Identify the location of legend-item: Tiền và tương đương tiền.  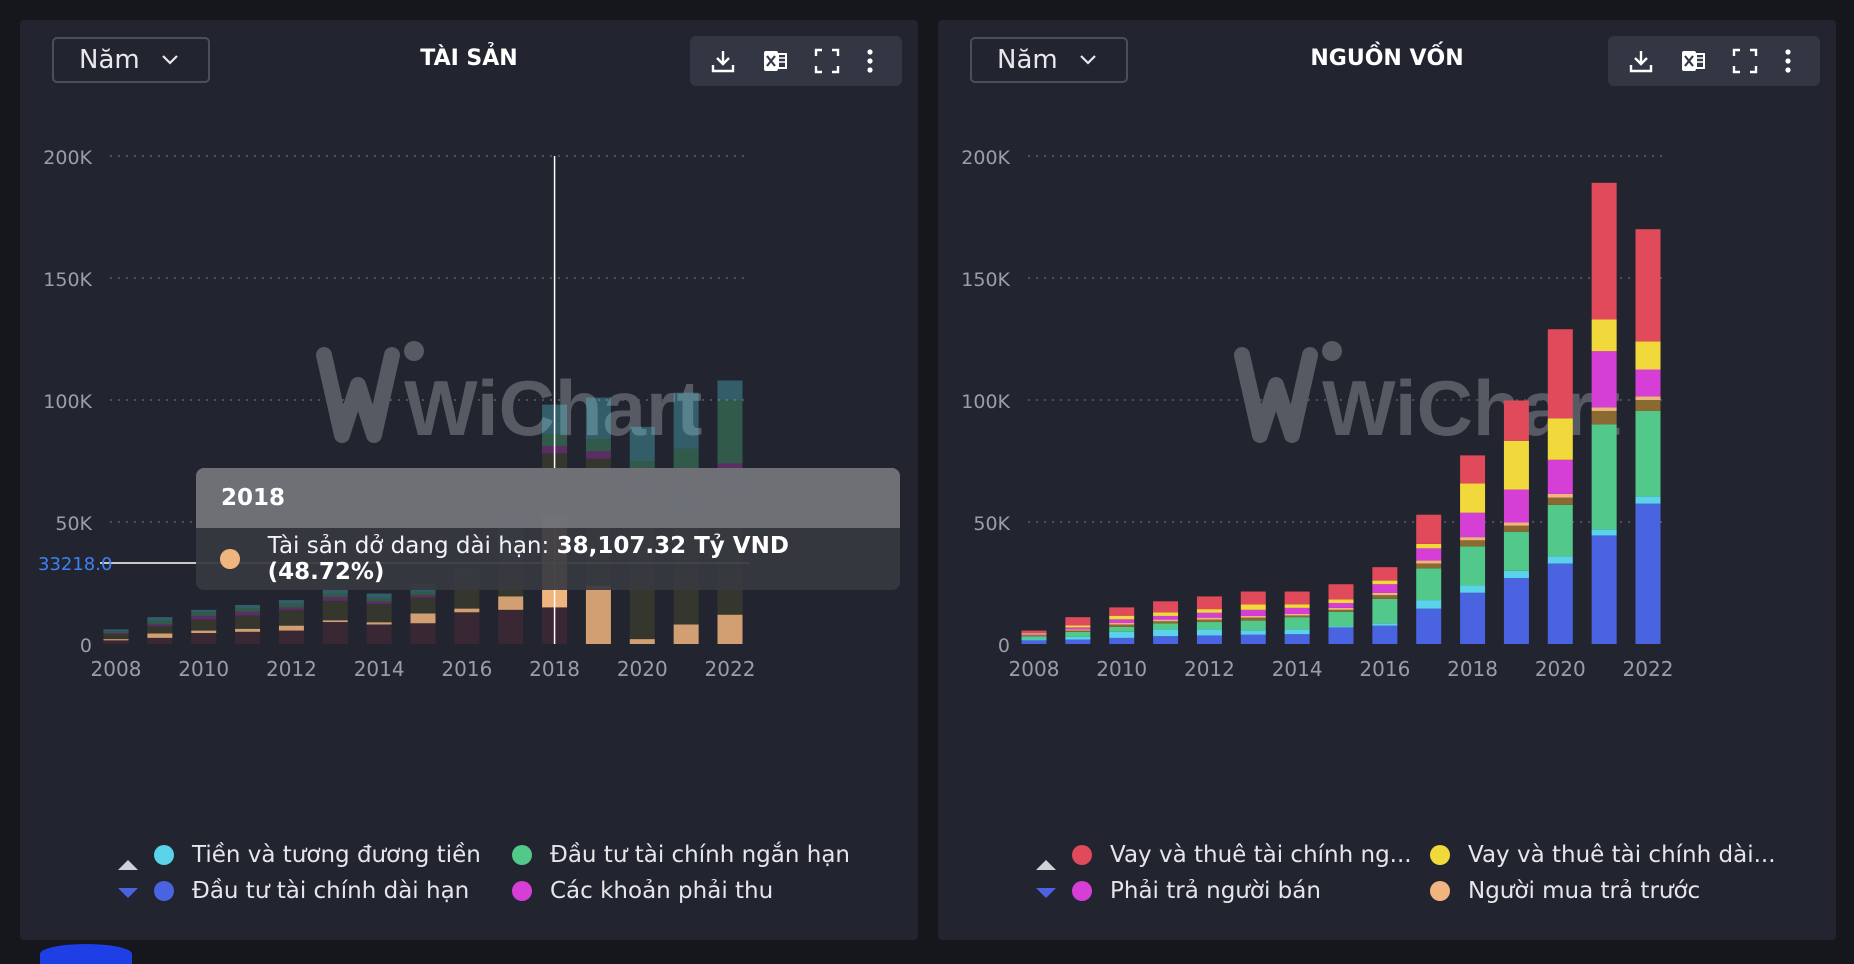
(317, 855).